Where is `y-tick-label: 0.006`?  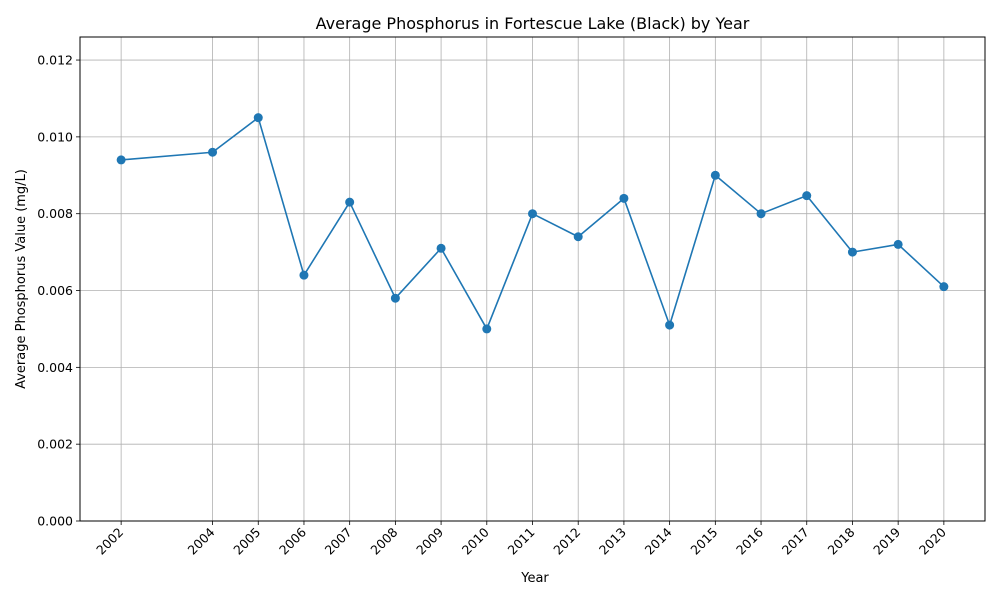 y-tick-label: 0.006 is located at coordinates (55, 290).